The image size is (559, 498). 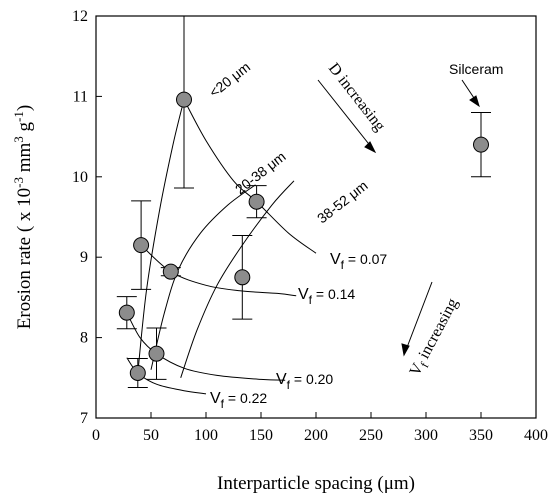 What do you see at coordinates (260, 172) in the screenshot?
I see `series-label-20-38: 20-38 μm` at bounding box center [260, 172].